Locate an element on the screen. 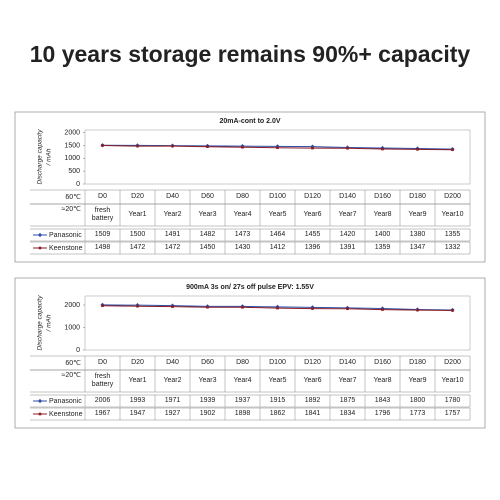 The image size is (500, 500). y-tick-label: 1000 is located at coordinates (72, 327).